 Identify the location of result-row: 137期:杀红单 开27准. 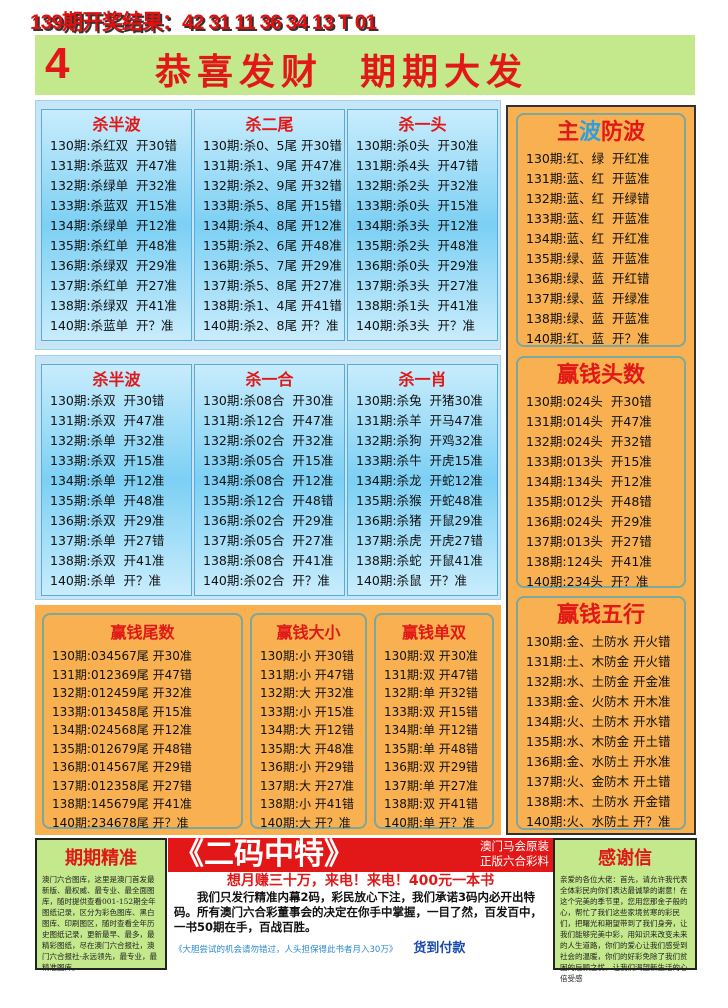
(113, 285).